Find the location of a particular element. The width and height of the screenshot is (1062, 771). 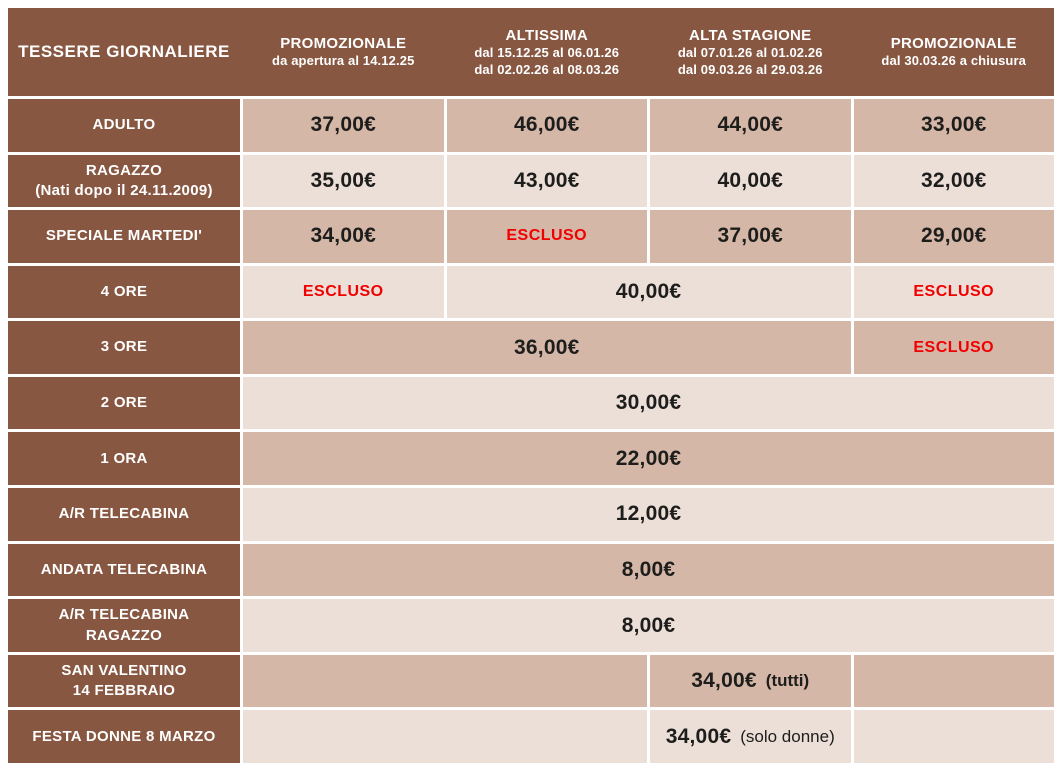

row-label-subtext: RAGAZZO is located at coordinates (124, 635).